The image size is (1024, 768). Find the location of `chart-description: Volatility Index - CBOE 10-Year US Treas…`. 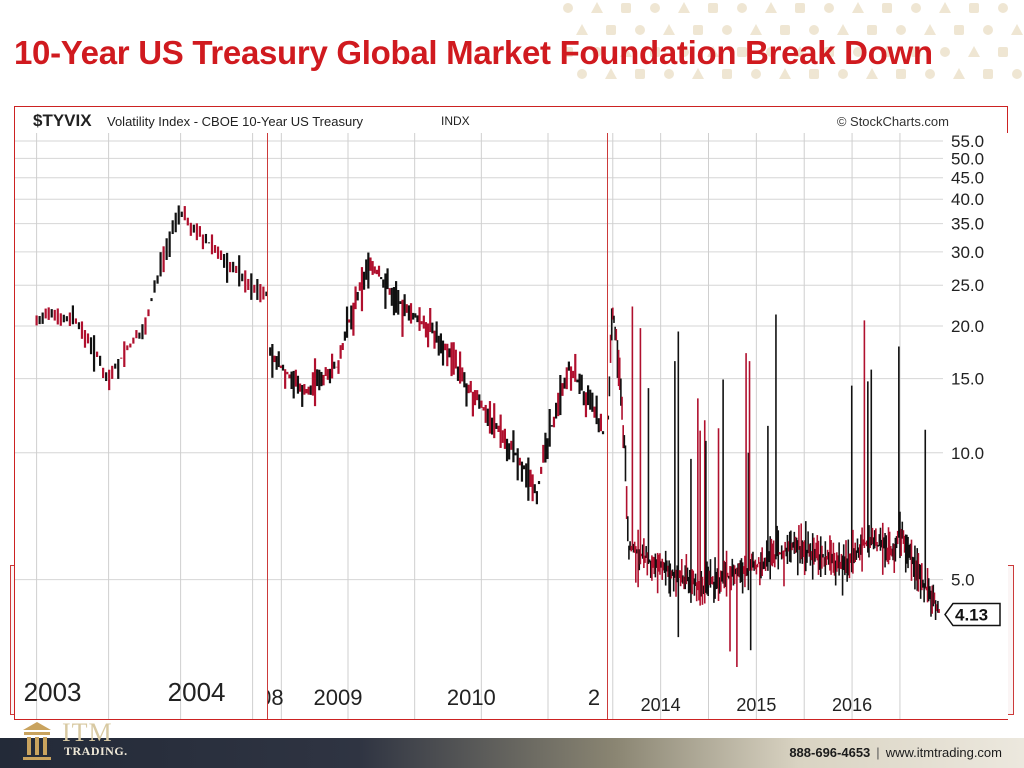

chart-description: Volatility Index - CBOE 10-Year US Treas… is located at coordinates (235, 121).